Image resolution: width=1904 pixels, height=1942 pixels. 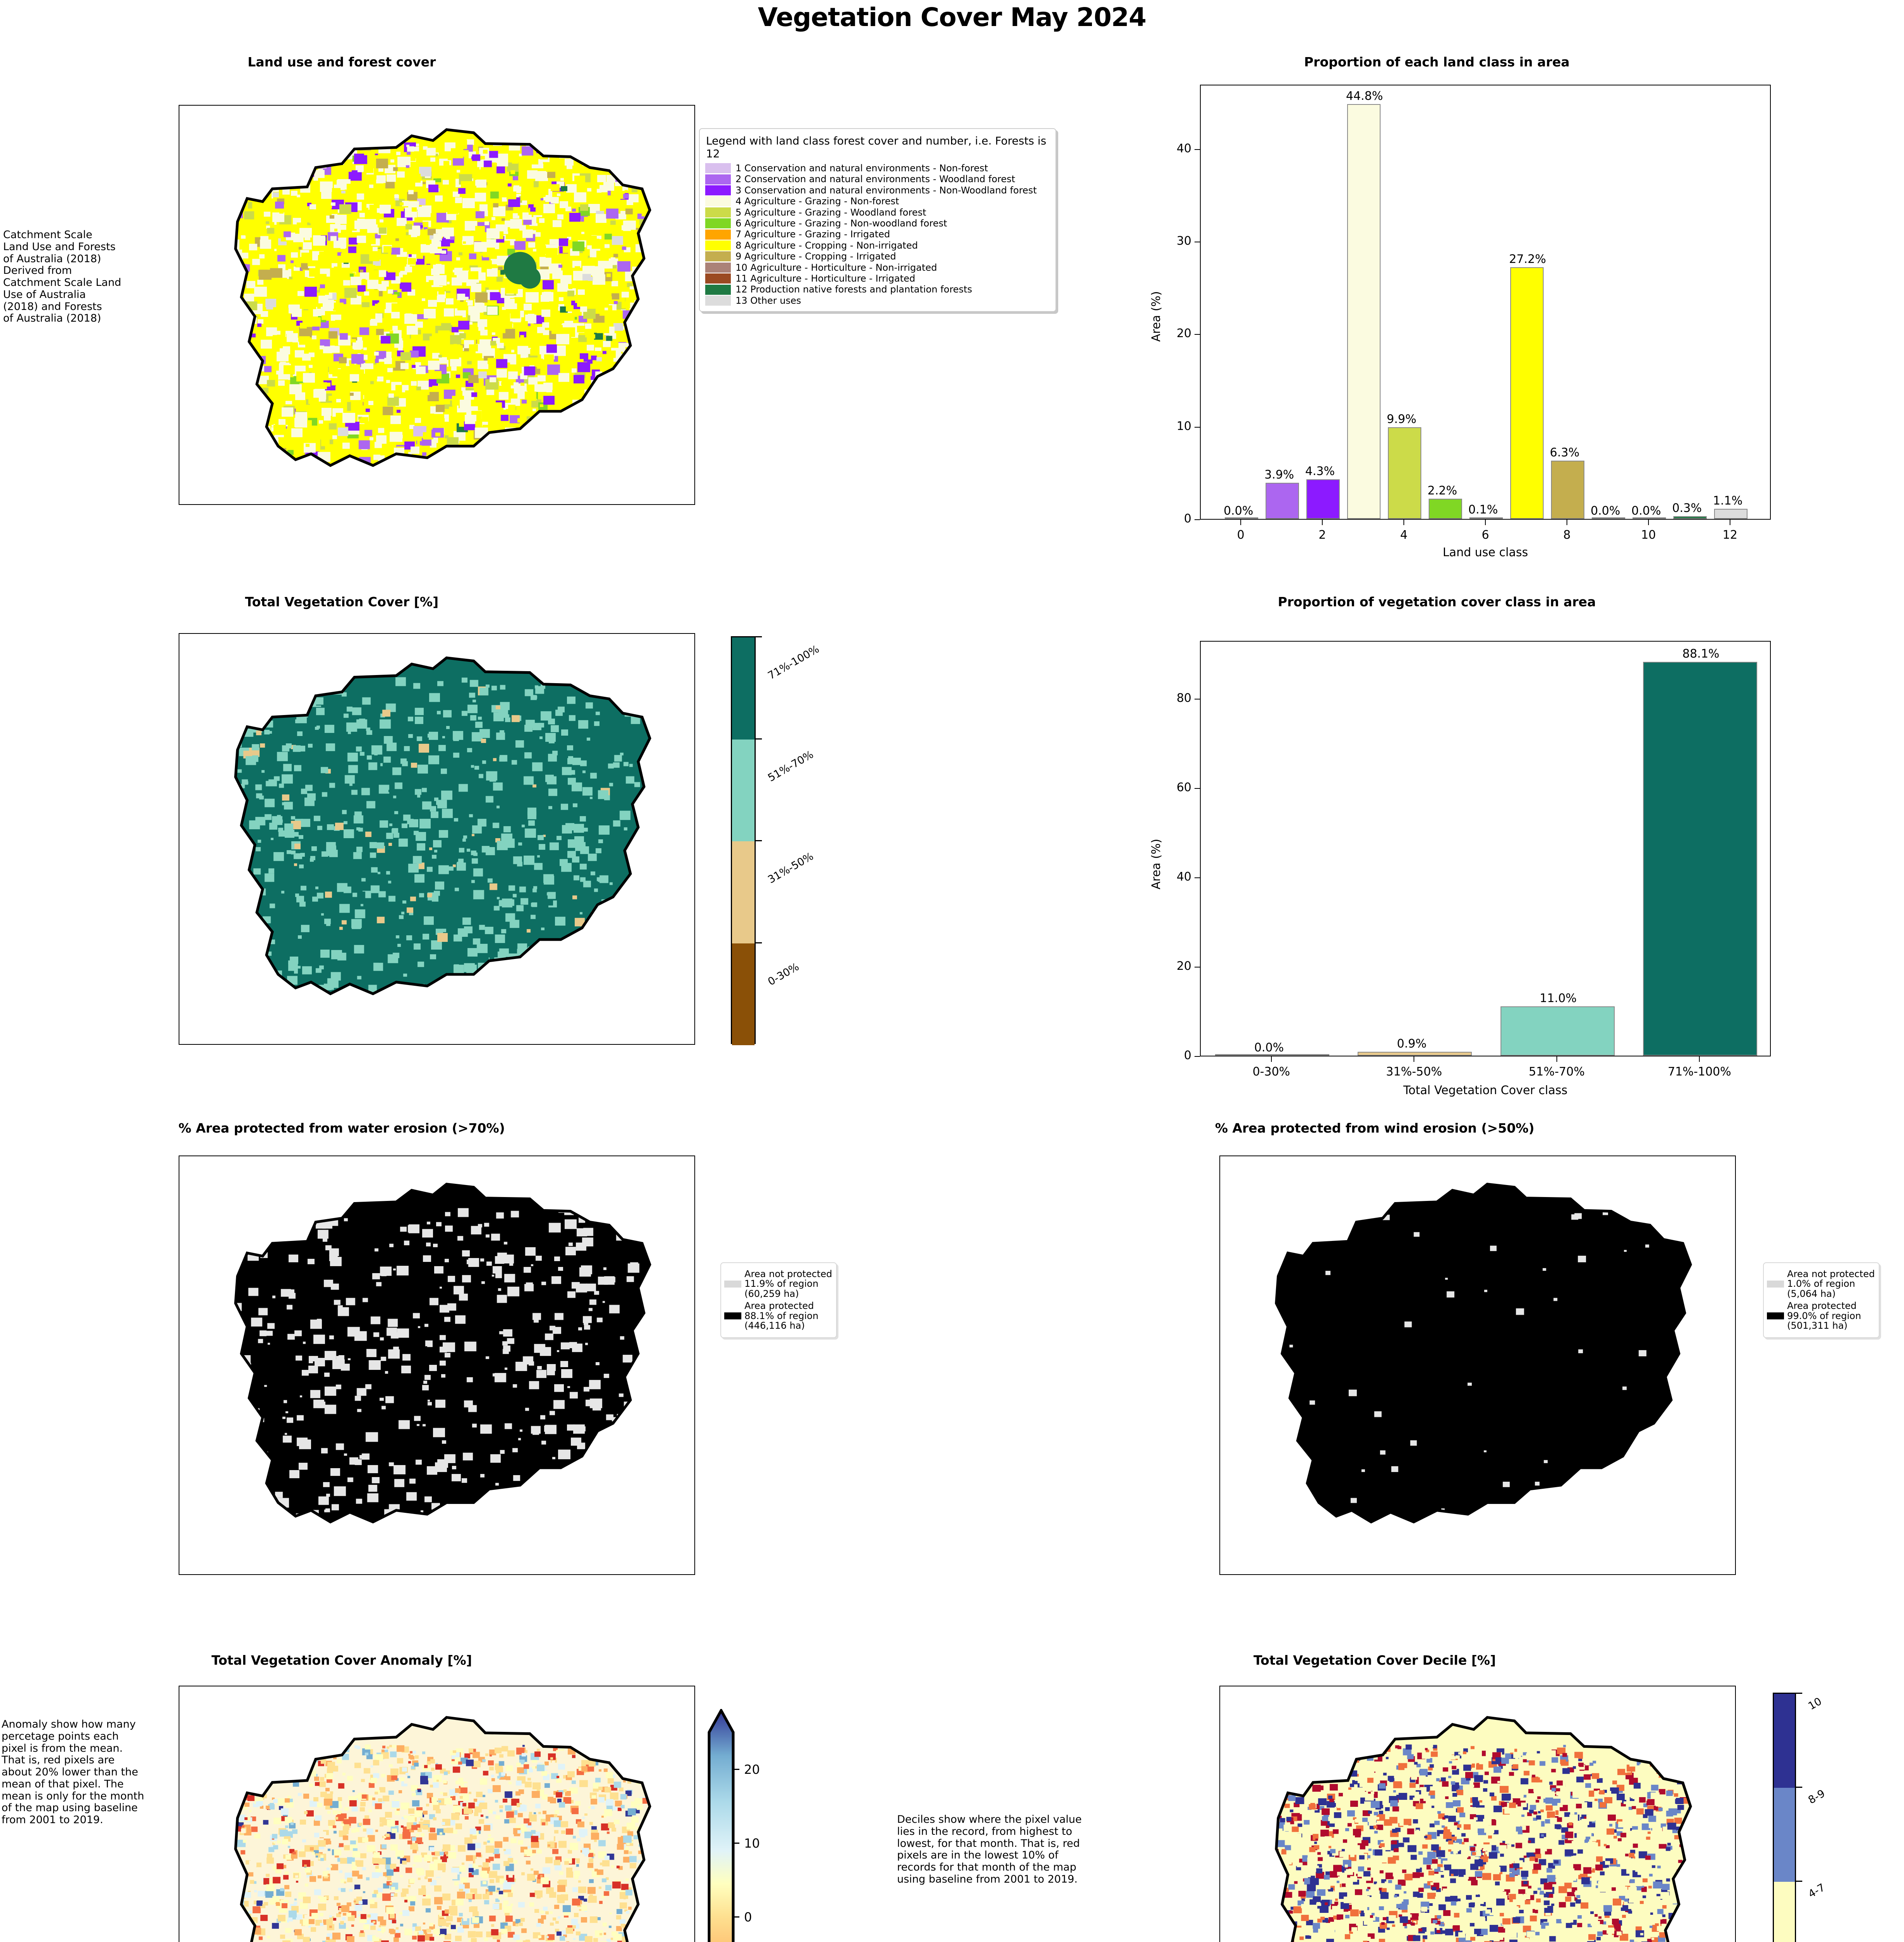 What do you see at coordinates (817, 201) in the screenshot?
I see `legend-item-label: 4 Agriculture - Grazing - Non-forest` at bounding box center [817, 201].